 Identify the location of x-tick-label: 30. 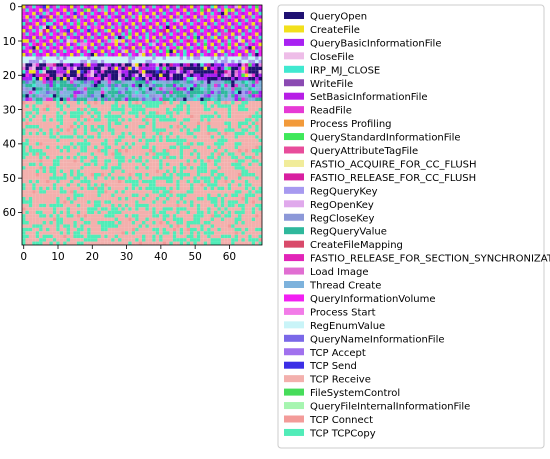
(126, 257).